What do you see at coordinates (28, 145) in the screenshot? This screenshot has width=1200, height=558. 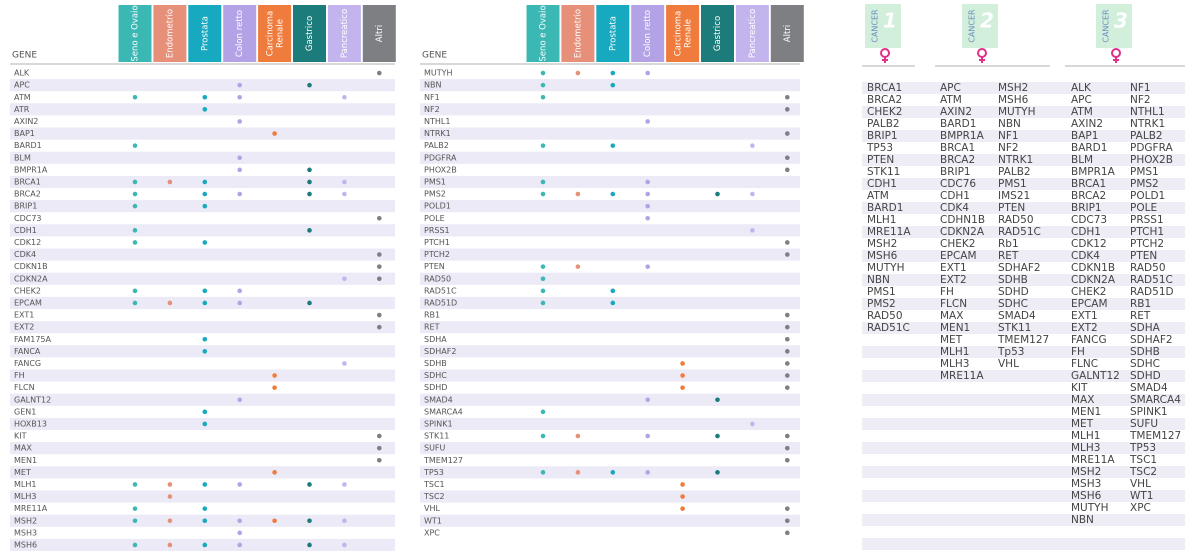 I see `gene-name: BARD1` at bounding box center [28, 145].